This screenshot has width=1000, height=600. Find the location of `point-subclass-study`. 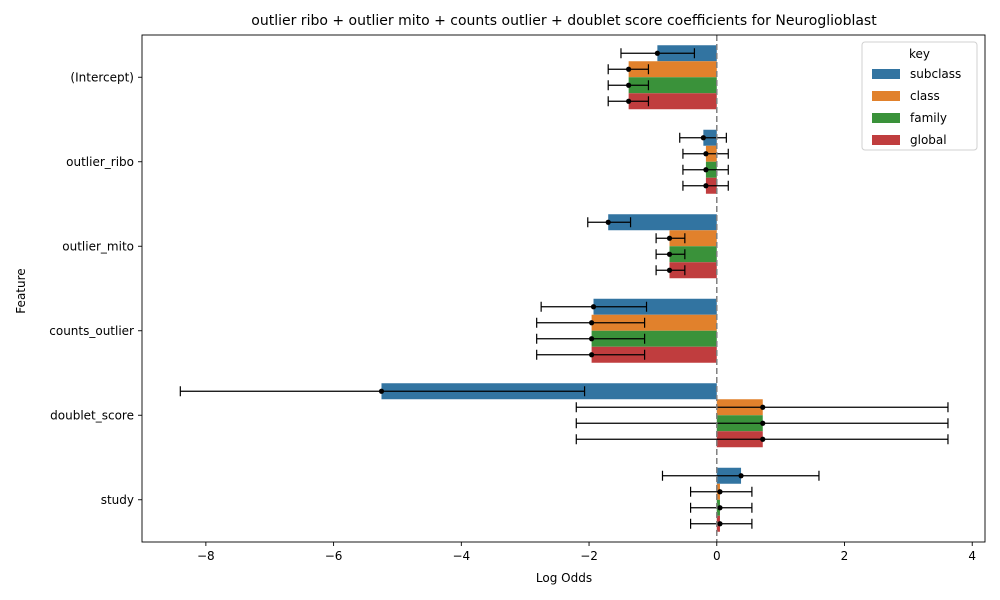

point-subclass-study is located at coordinates (741, 476).